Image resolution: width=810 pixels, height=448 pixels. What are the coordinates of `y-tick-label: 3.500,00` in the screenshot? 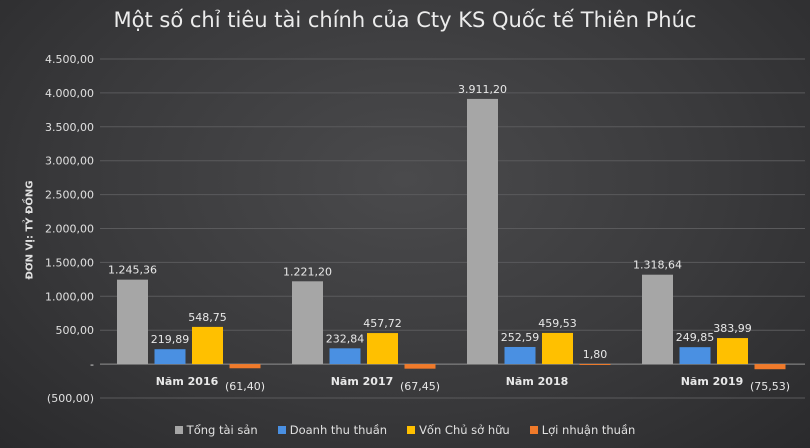 It's located at (69, 127).